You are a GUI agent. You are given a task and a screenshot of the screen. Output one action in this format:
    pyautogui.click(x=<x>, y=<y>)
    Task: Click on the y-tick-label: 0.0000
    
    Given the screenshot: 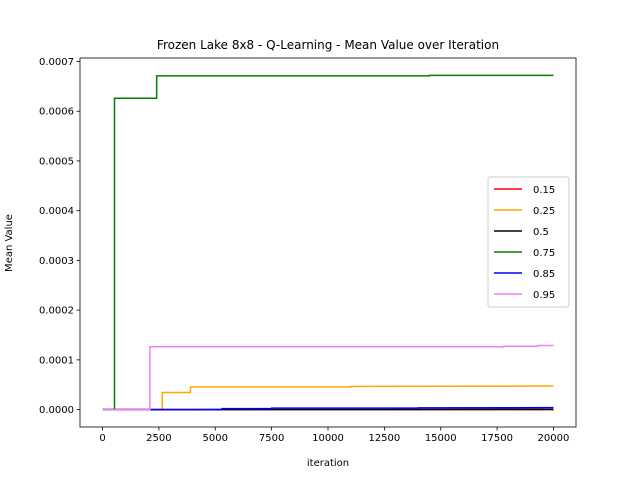 What is the action you would take?
    pyautogui.click(x=56, y=410)
    